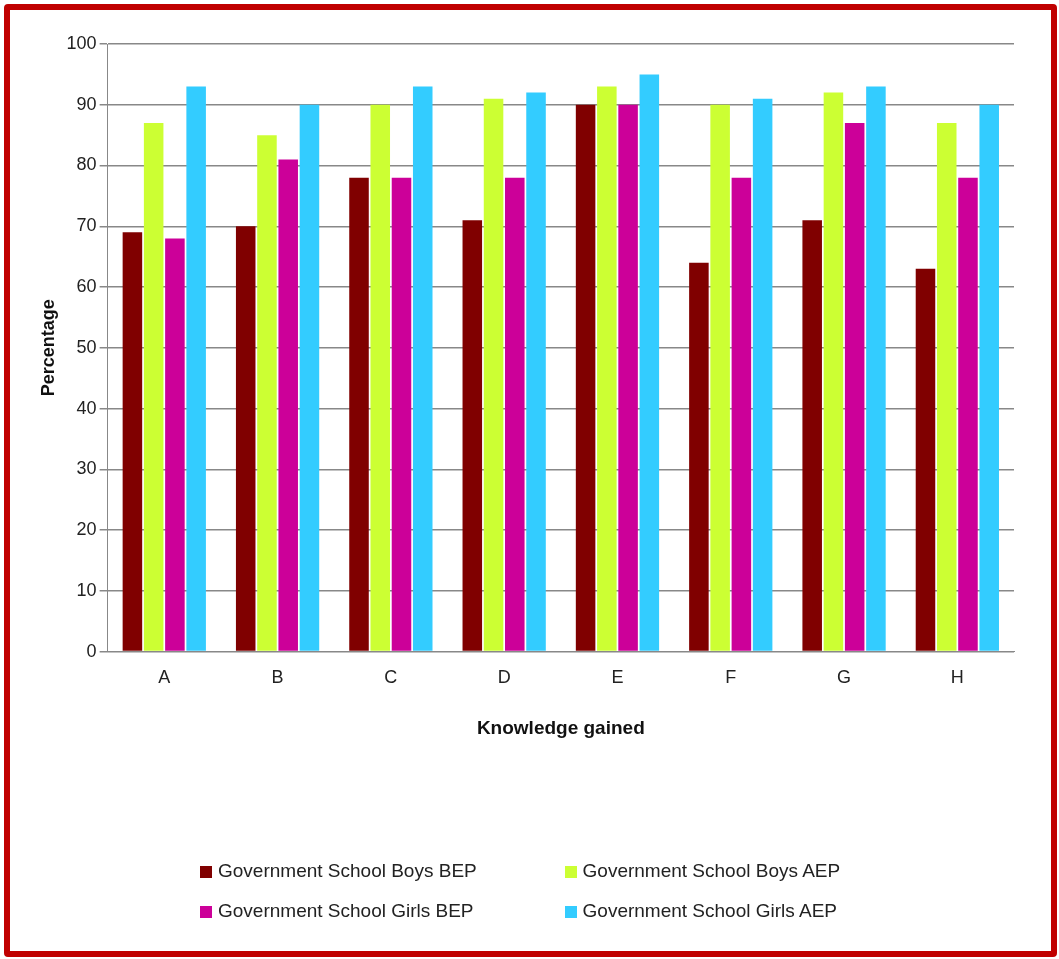  I want to click on y-tick-label: 30, so click(86, 468).